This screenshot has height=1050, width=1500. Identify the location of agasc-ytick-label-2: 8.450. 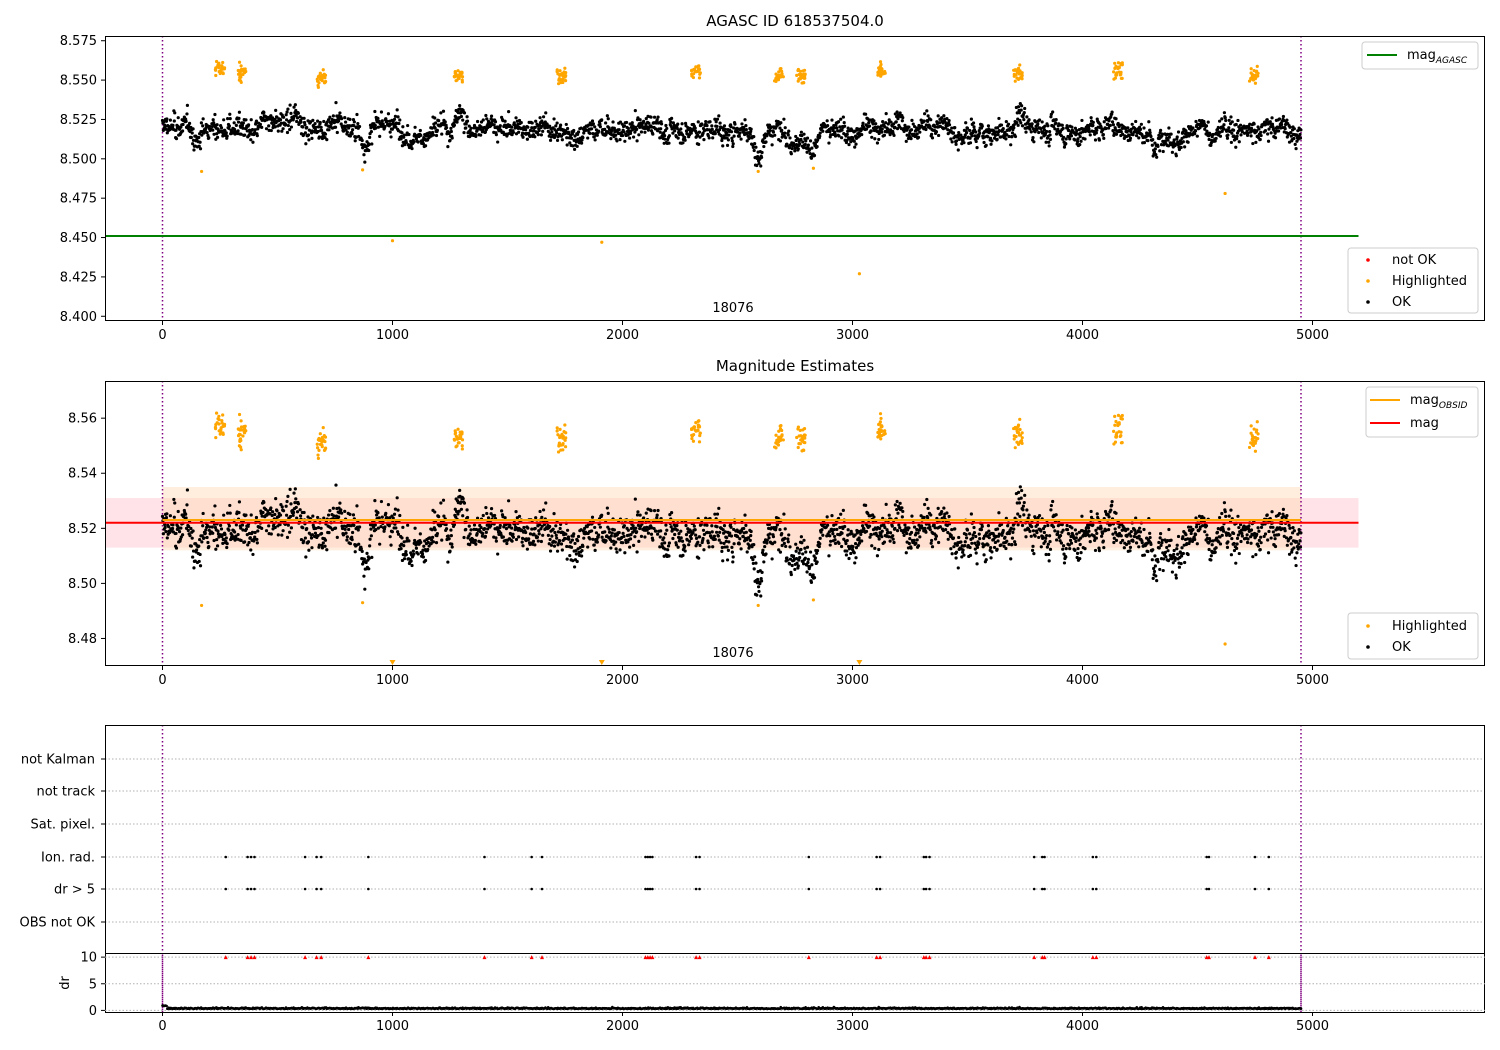
(78, 238).